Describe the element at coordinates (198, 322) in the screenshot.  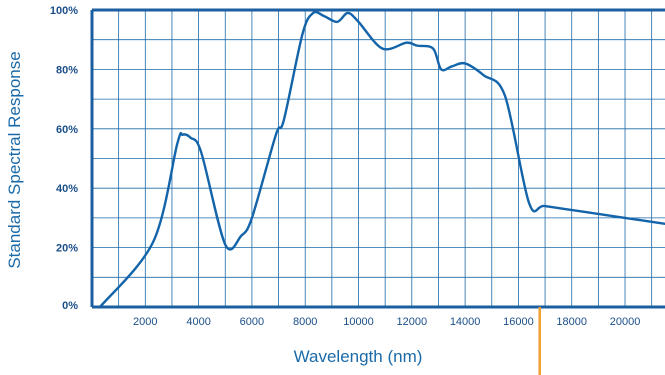
I see `x-tick-label: 4000` at that location.